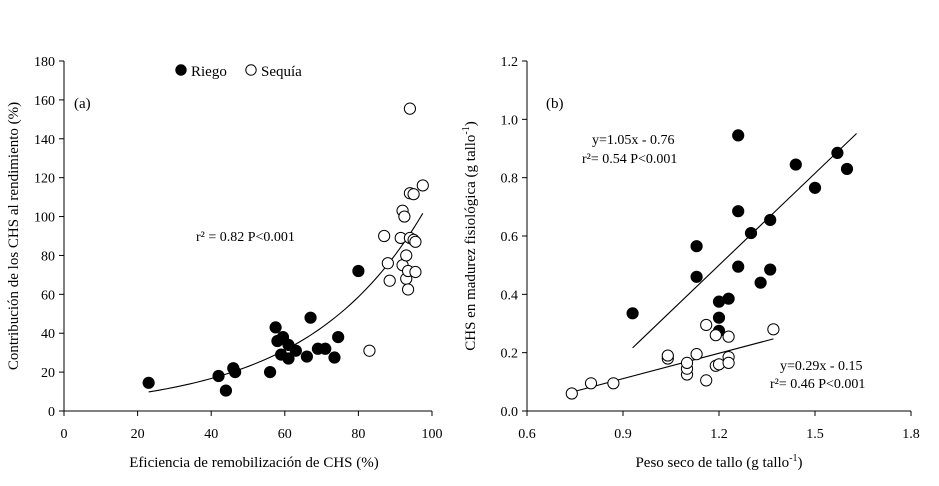 This screenshot has height=486, width=939. What do you see at coordinates (817, 384) in the screenshot?
I see `panel-b-sequia-r2: r²= 0.46 P<0.001` at bounding box center [817, 384].